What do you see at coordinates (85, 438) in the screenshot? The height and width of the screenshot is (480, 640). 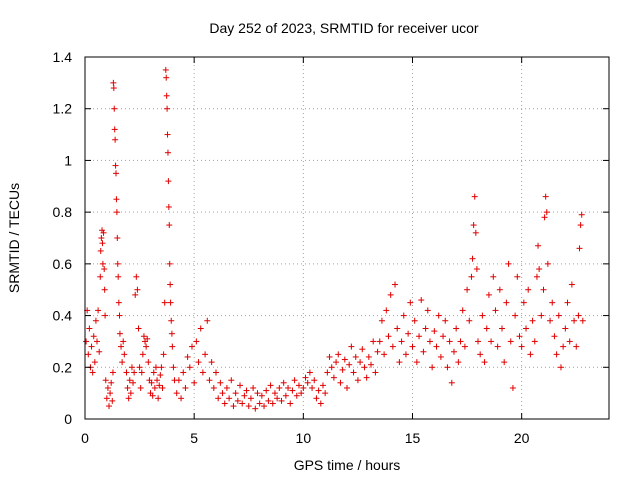 I see `x-tick-label: 0` at bounding box center [85, 438].